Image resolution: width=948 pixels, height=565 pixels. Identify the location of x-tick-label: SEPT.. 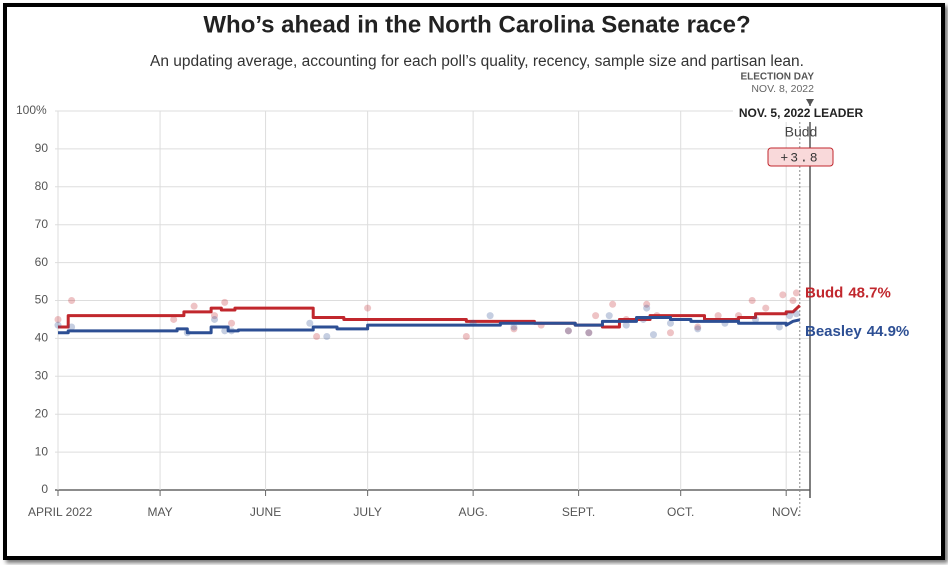
(578, 512).